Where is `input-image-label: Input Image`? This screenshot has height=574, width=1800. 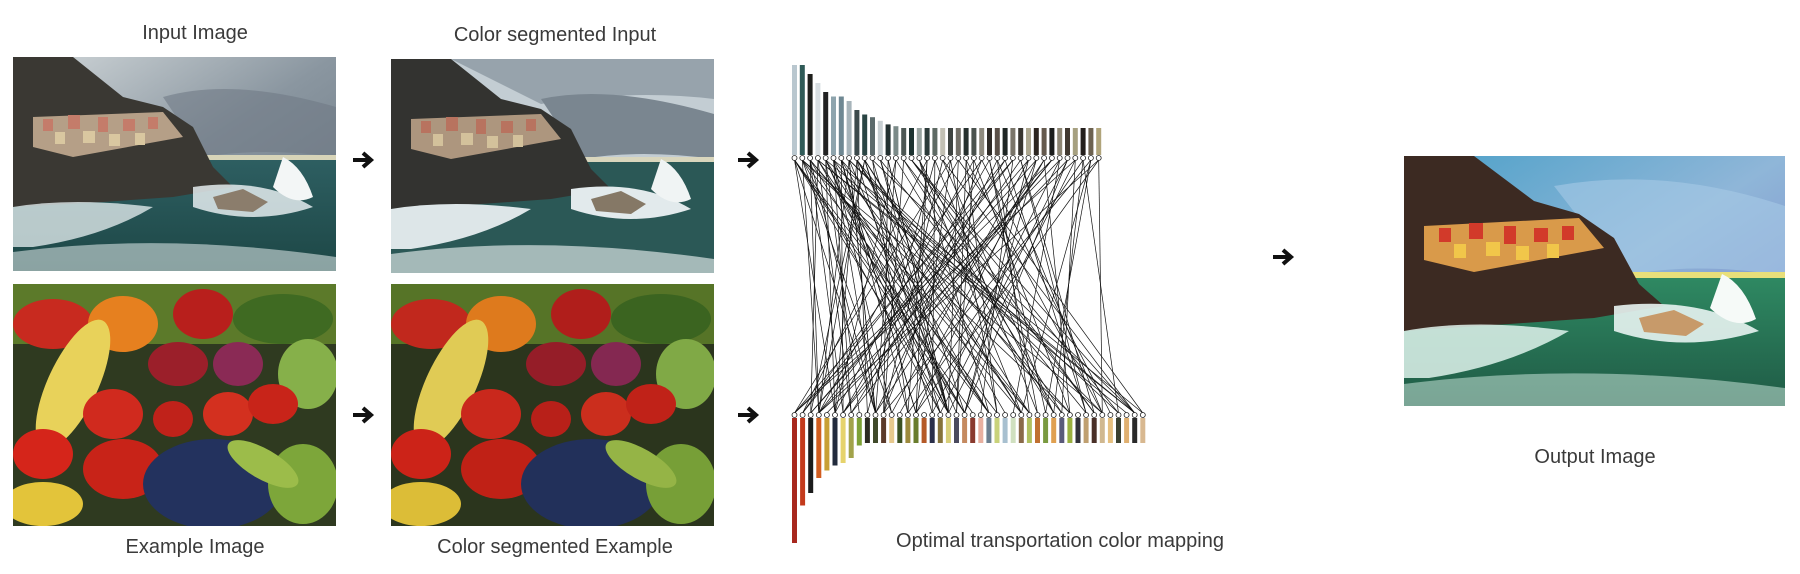 input-image-label: Input Image is located at coordinates (195, 33).